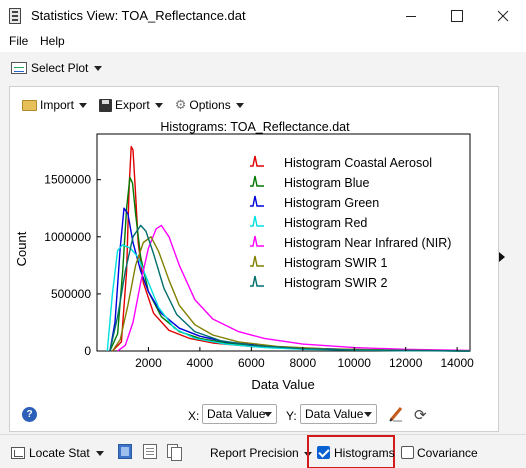 The image size is (526, 468). I want to click on x-tick-label: 6000, so click(251, 363).